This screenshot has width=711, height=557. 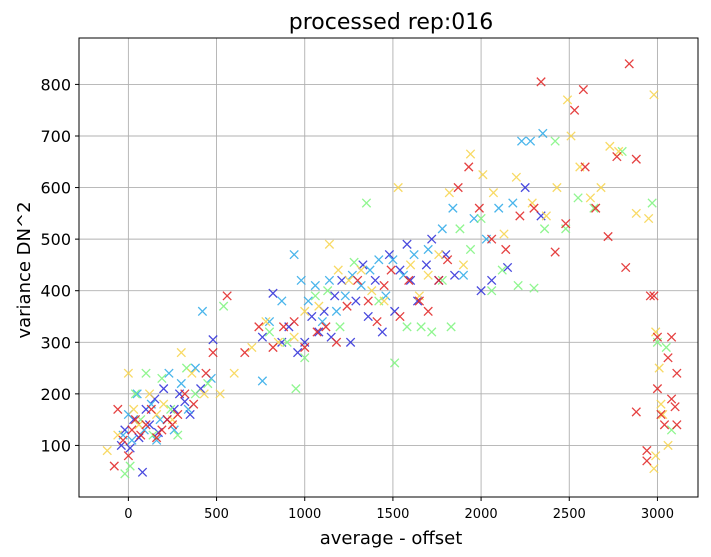 What do you see at coordinates (391, 22) in the screenshot?
I see `chart-title: processed rep:016` at bounding box center [391, 22].